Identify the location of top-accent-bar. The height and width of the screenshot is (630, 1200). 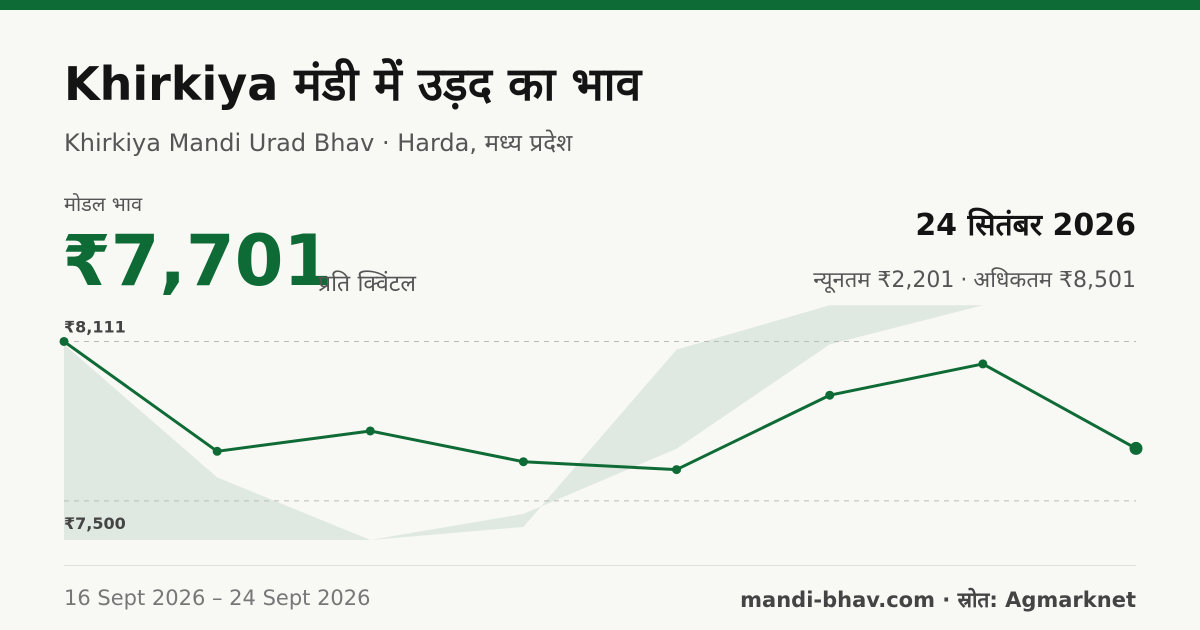
(600, 5).